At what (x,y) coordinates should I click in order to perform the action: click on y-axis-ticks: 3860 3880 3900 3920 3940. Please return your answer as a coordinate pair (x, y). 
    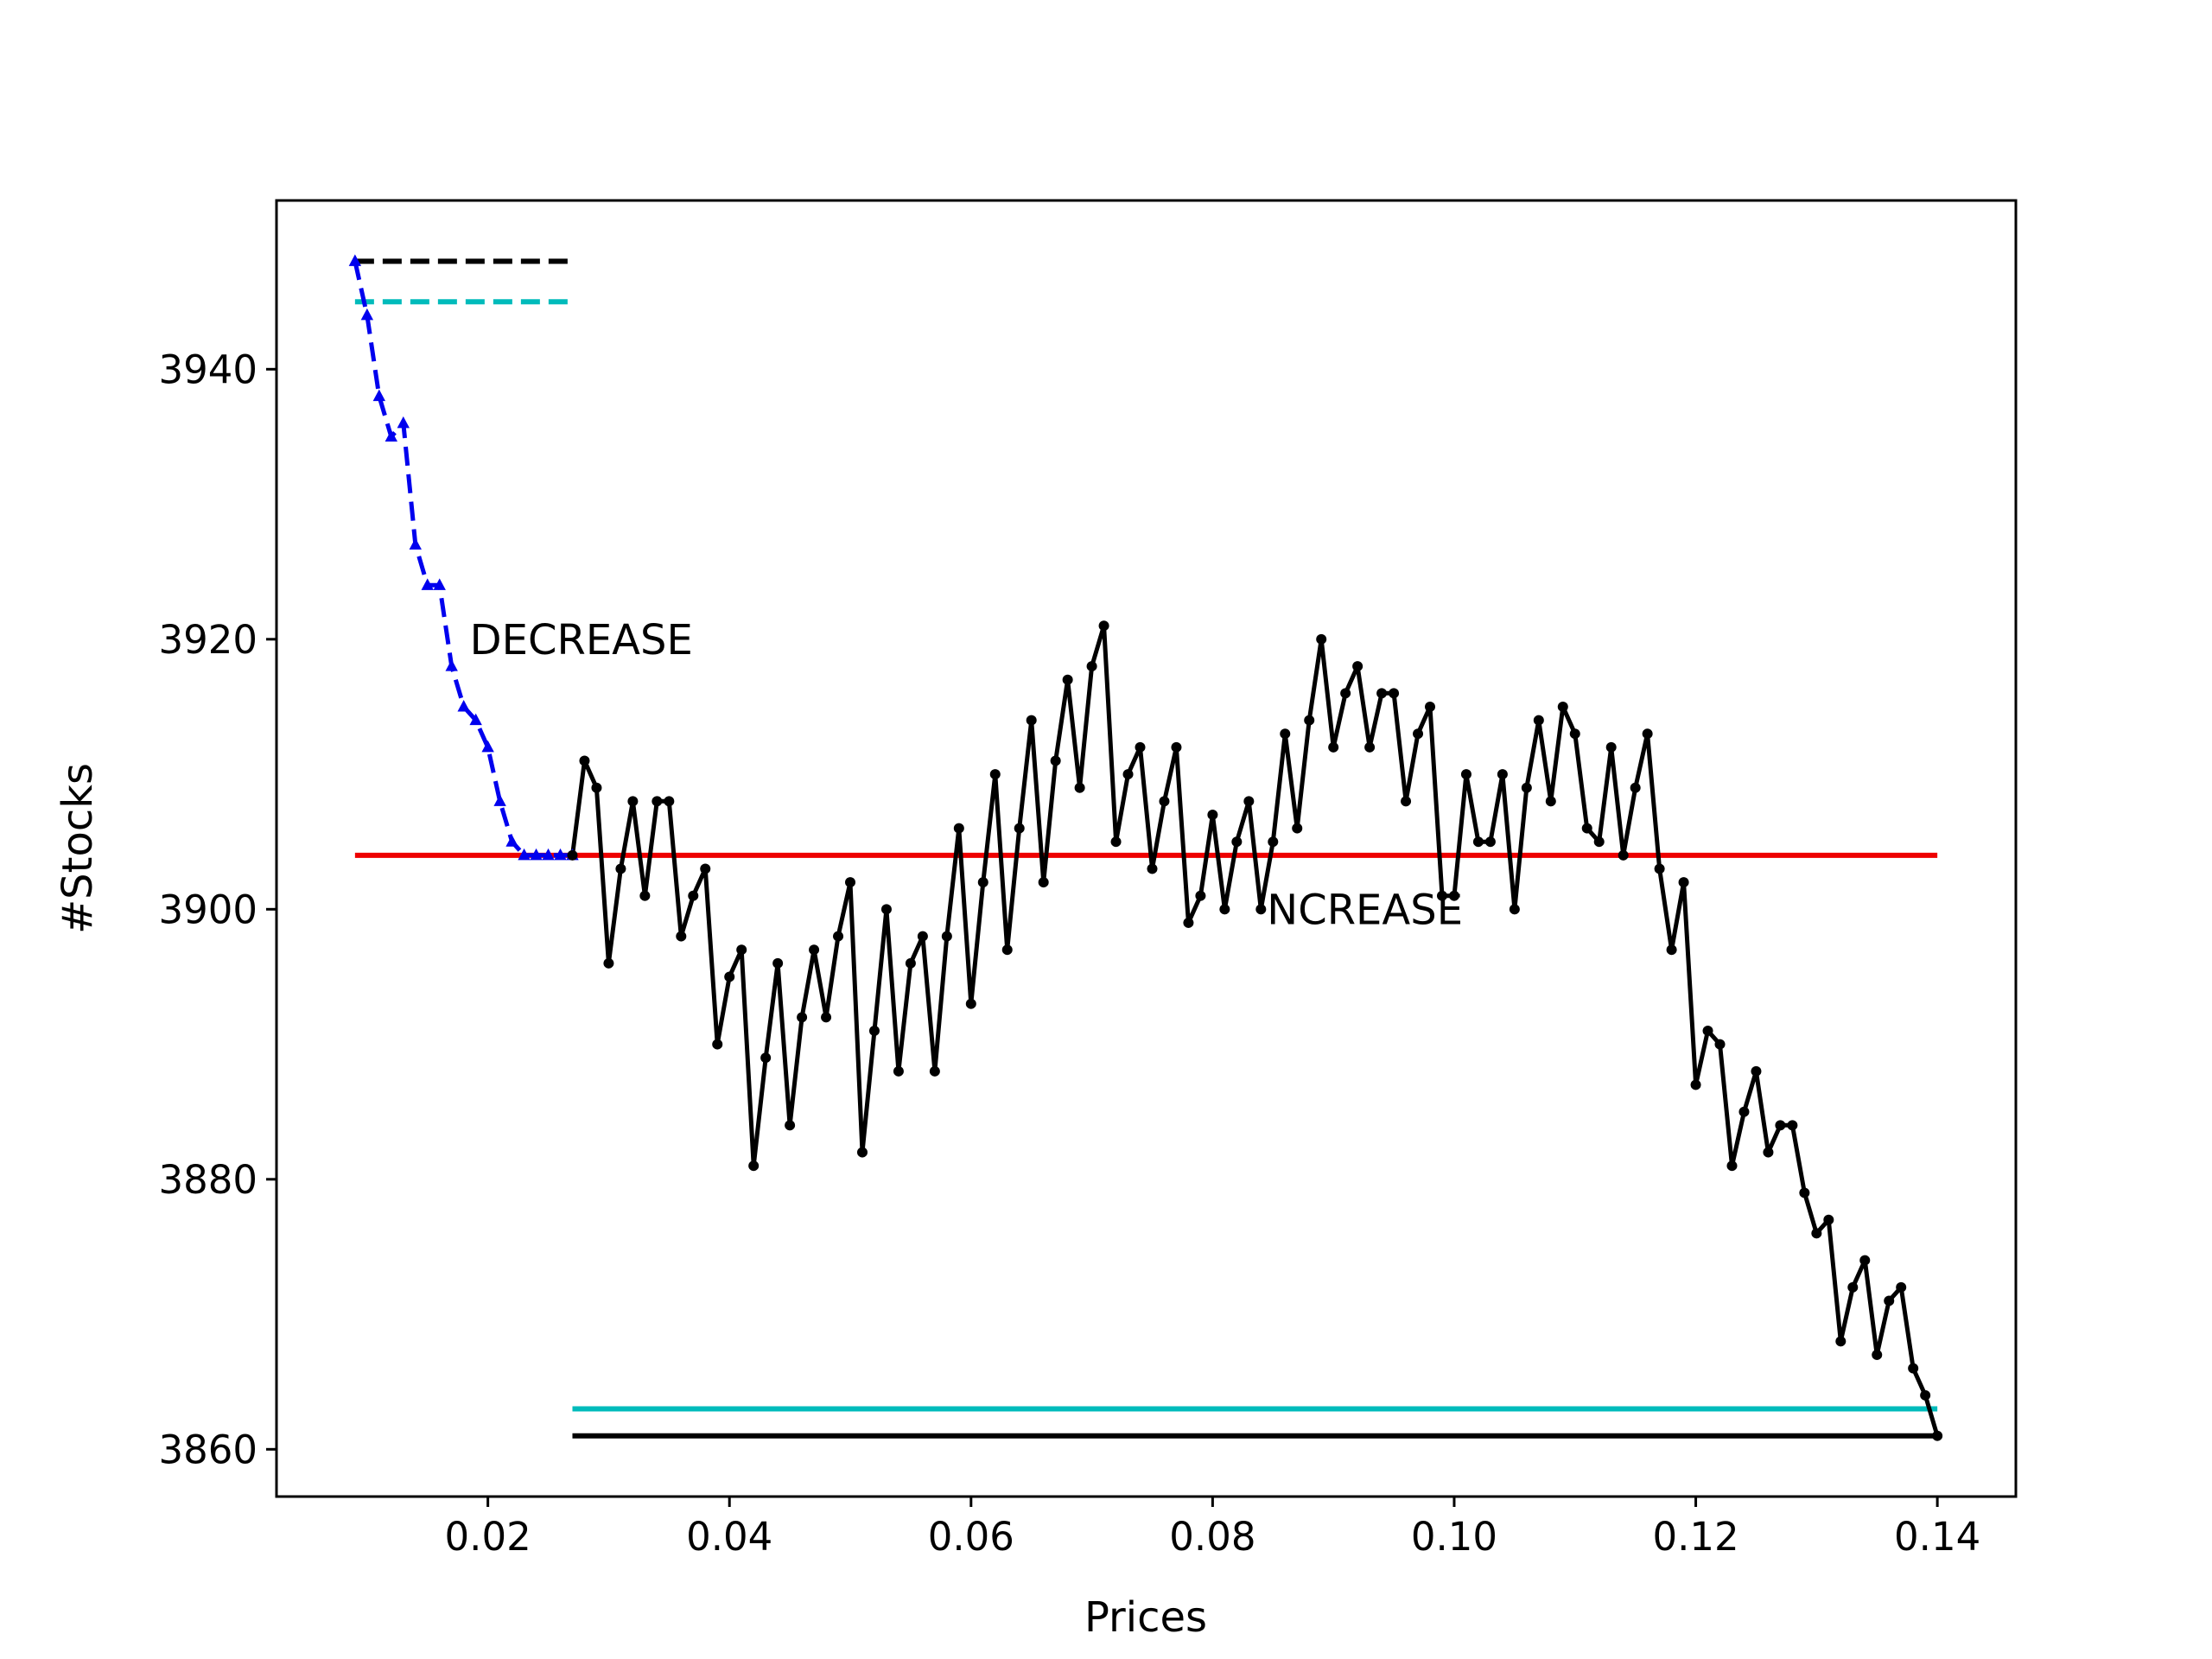
    Looking at the image, I should click on (217, 909).